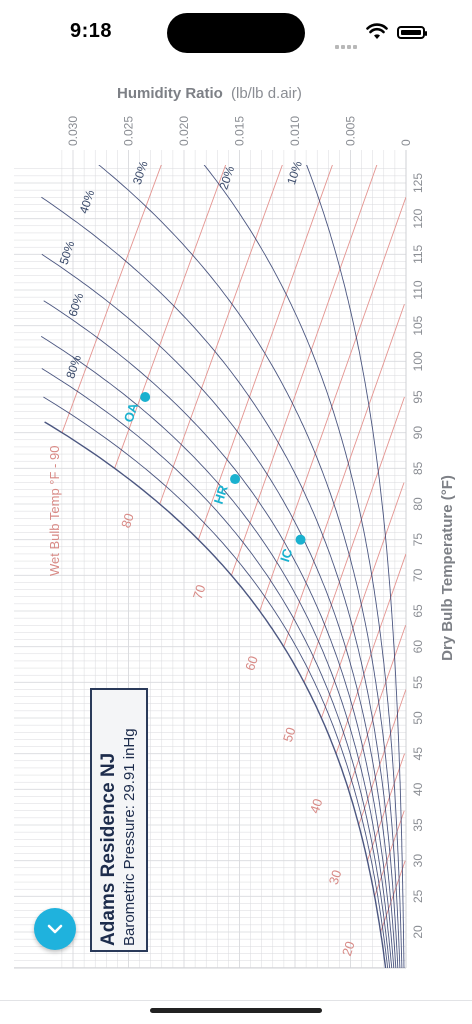  What do you see at coordinates (199, 592) in the screenshot?
I see `wet-bulb-label: 70` at bounding box center [199, 592].